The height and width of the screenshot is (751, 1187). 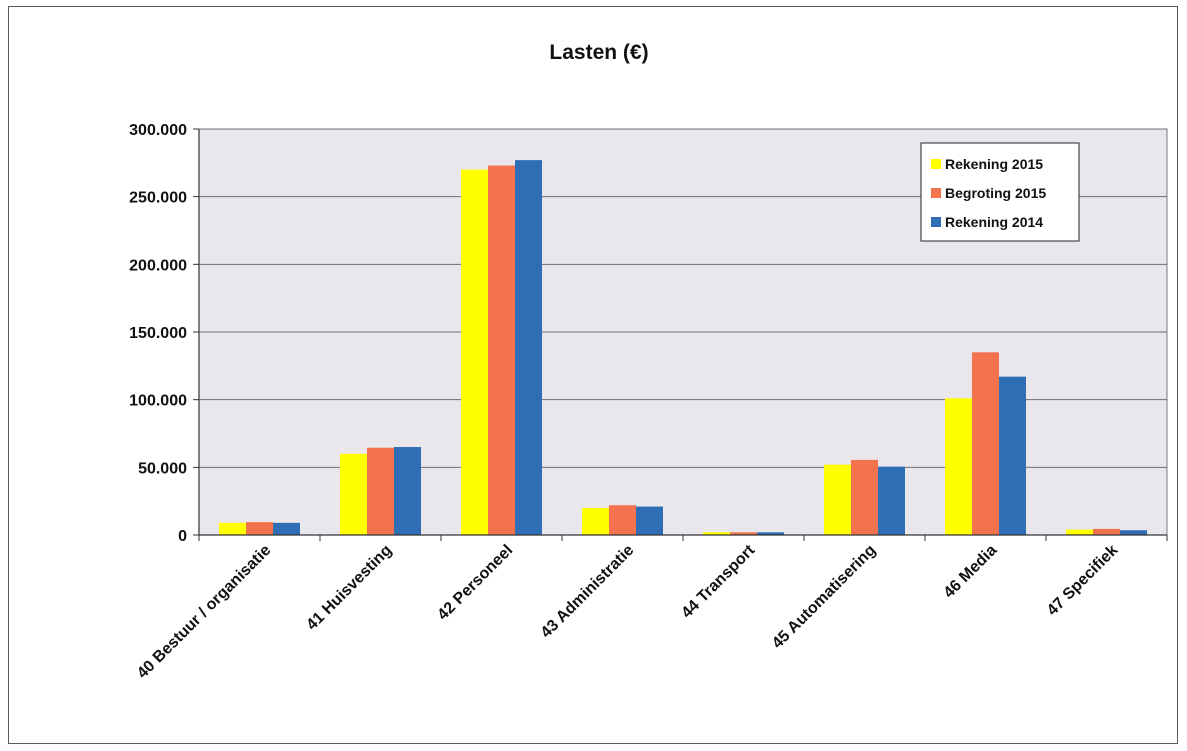 What do you see at coordinates (158, 265) in the screenshot?
I see `y-tick-label: 200.000` at bounding box center [158, 265].